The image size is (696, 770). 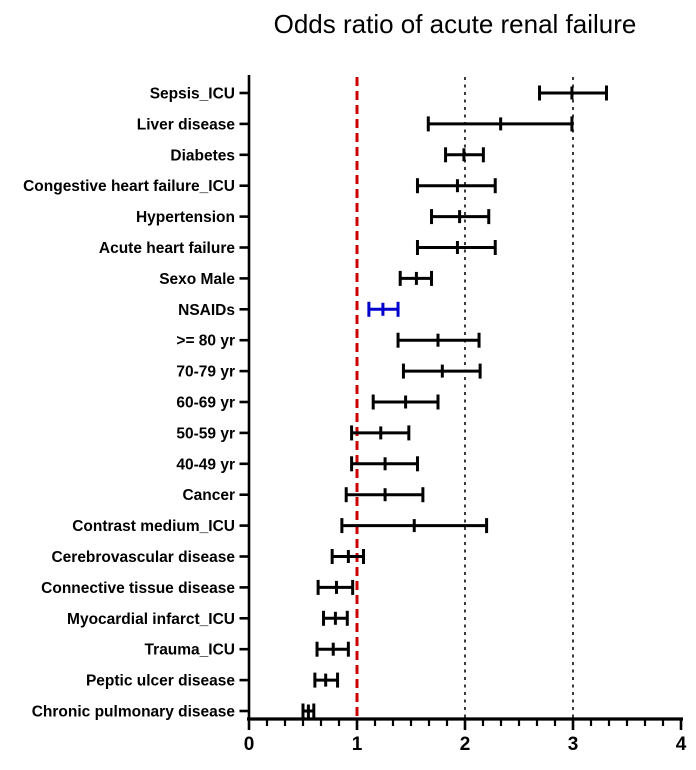 I want to click on category-label: Sexo Male, so click(x=197, y=279).